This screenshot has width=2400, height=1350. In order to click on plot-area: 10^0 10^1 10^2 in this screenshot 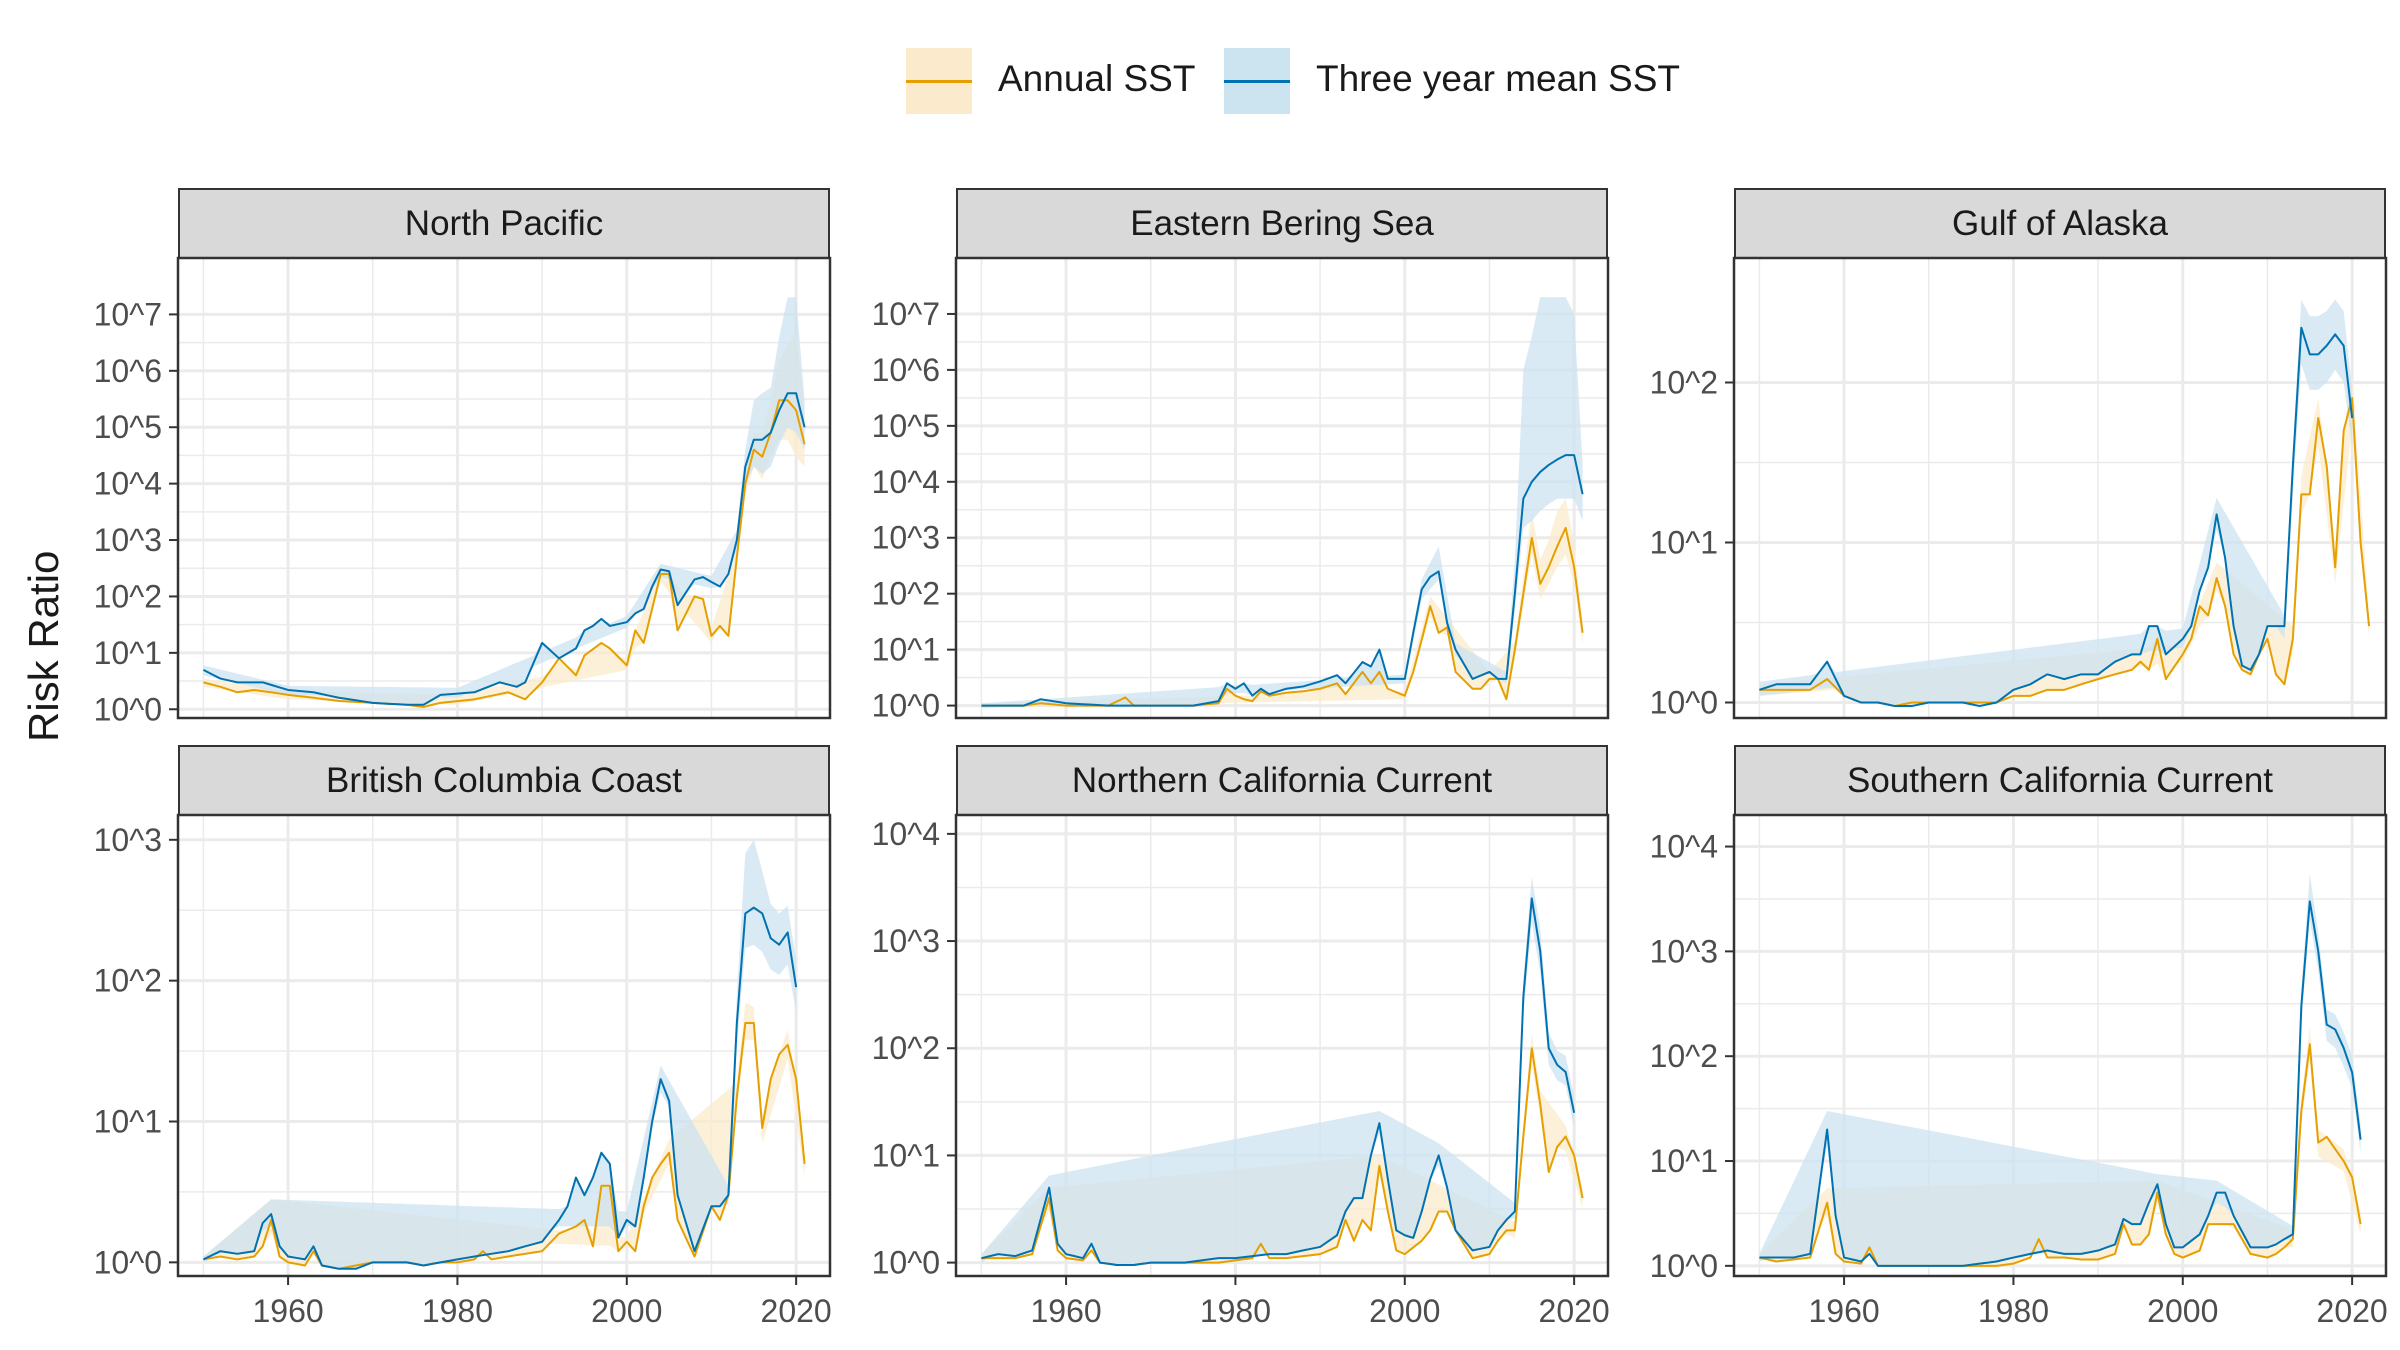, I will do `click(2019, 488)`.